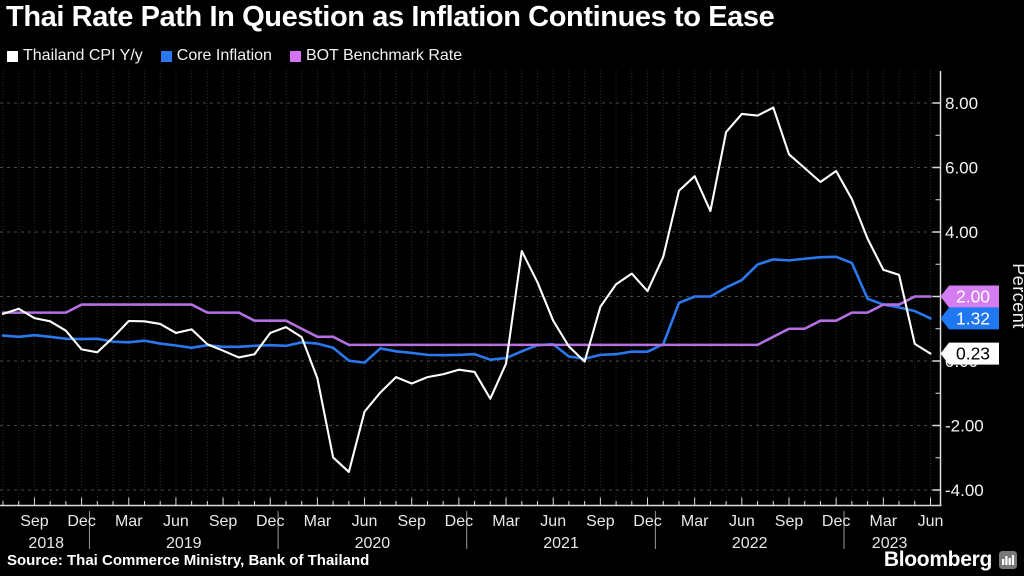  I want to click on y-tick-label: -4.00, so click(964, 490).